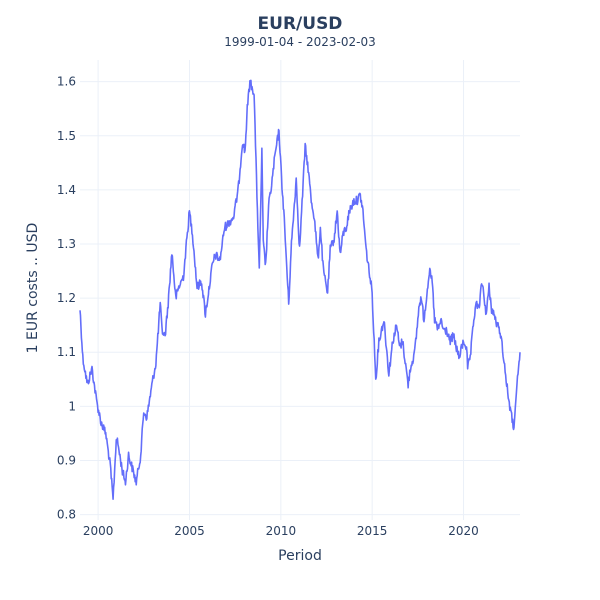 The image size is (600, 600). I want to click on x-tick-label: 2005, so click(189, 531).